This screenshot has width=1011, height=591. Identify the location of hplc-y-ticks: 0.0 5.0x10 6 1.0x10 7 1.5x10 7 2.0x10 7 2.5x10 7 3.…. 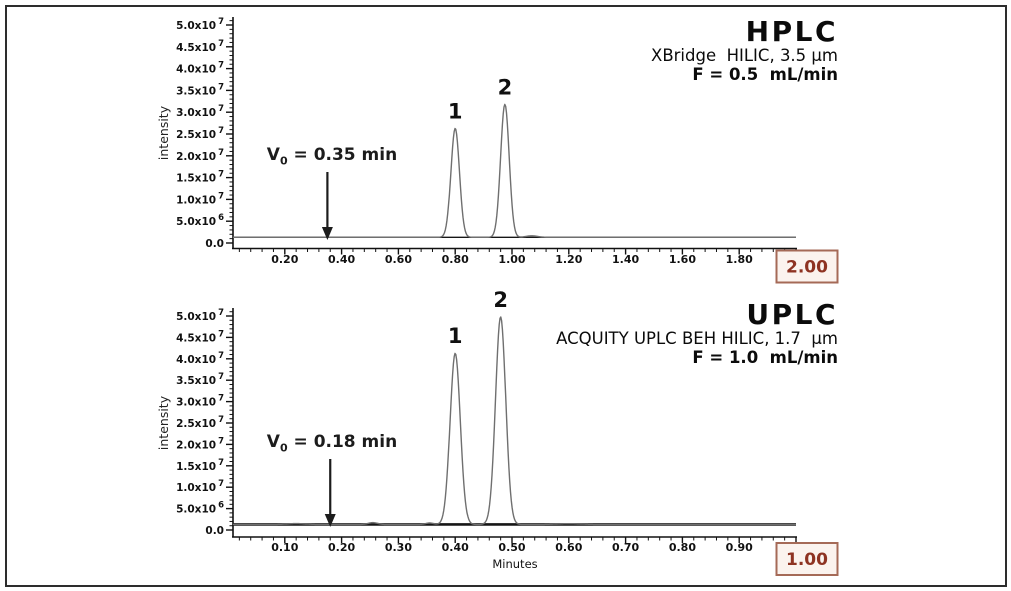
(204, 133).